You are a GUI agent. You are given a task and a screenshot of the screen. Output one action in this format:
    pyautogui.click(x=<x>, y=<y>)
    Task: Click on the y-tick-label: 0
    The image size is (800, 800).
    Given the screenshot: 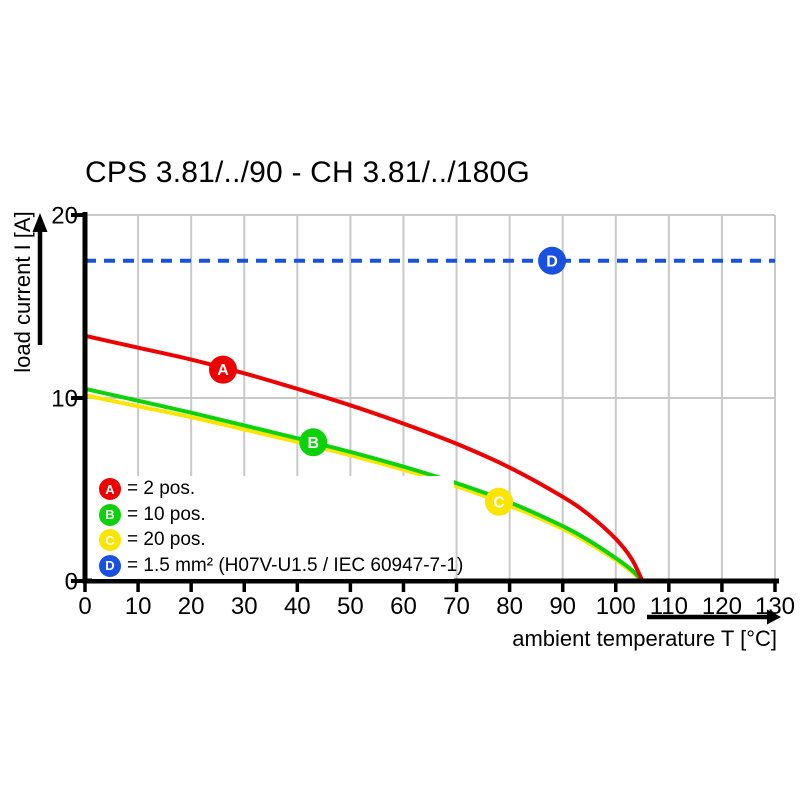 What is the action you would take?
    pyautogui.click(x=71, y=582)
    